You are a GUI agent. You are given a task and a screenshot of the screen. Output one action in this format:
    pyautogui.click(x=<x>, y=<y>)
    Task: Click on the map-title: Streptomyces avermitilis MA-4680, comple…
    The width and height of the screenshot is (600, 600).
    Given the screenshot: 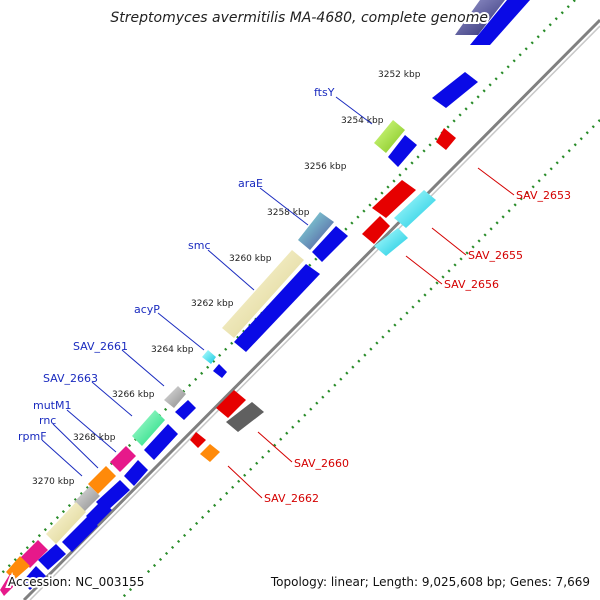 What is the action you would take?
    pyautogui.click(x=299, y=18)
    